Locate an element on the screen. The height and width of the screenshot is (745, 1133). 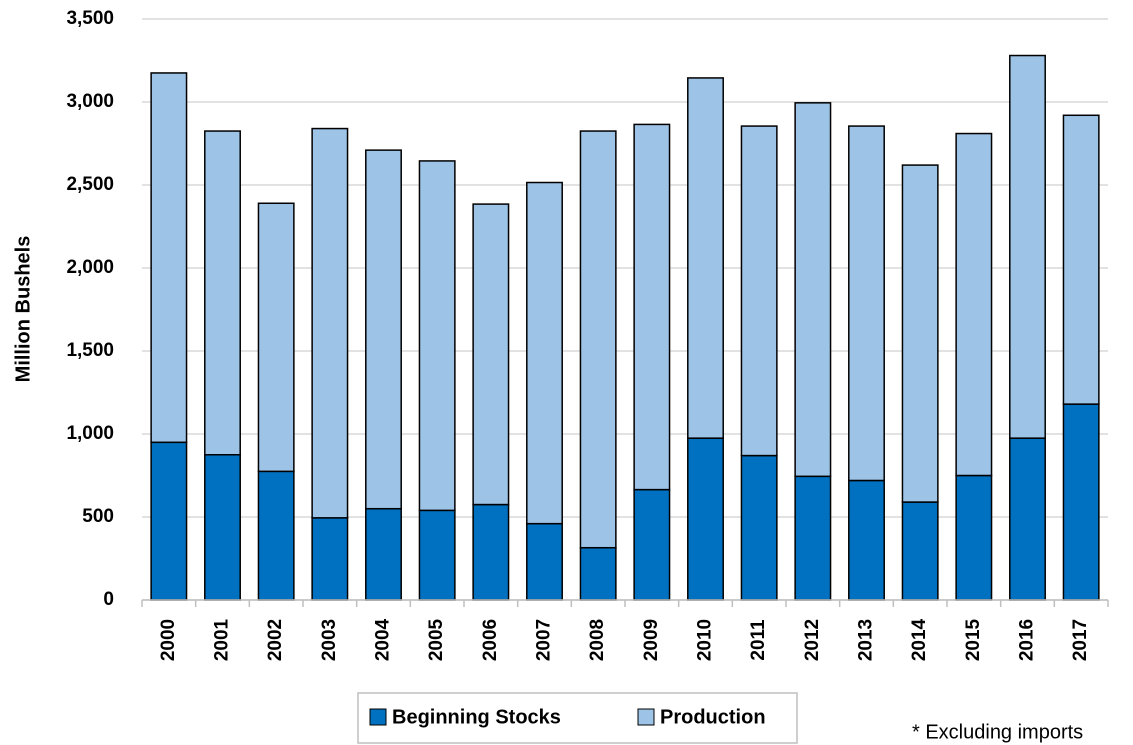
x-tick-label: 2002 is located at coordinates (275, 640).